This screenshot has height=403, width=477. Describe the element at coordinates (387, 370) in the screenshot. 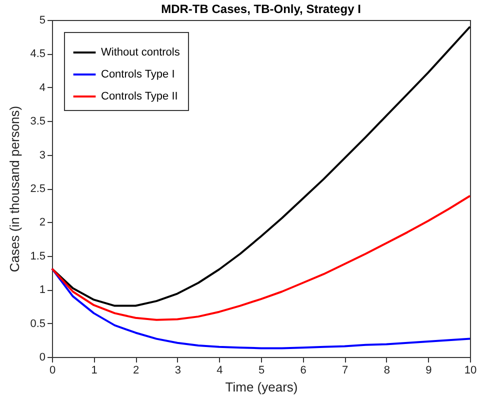

I see `x-tick-label: 8` at that location.